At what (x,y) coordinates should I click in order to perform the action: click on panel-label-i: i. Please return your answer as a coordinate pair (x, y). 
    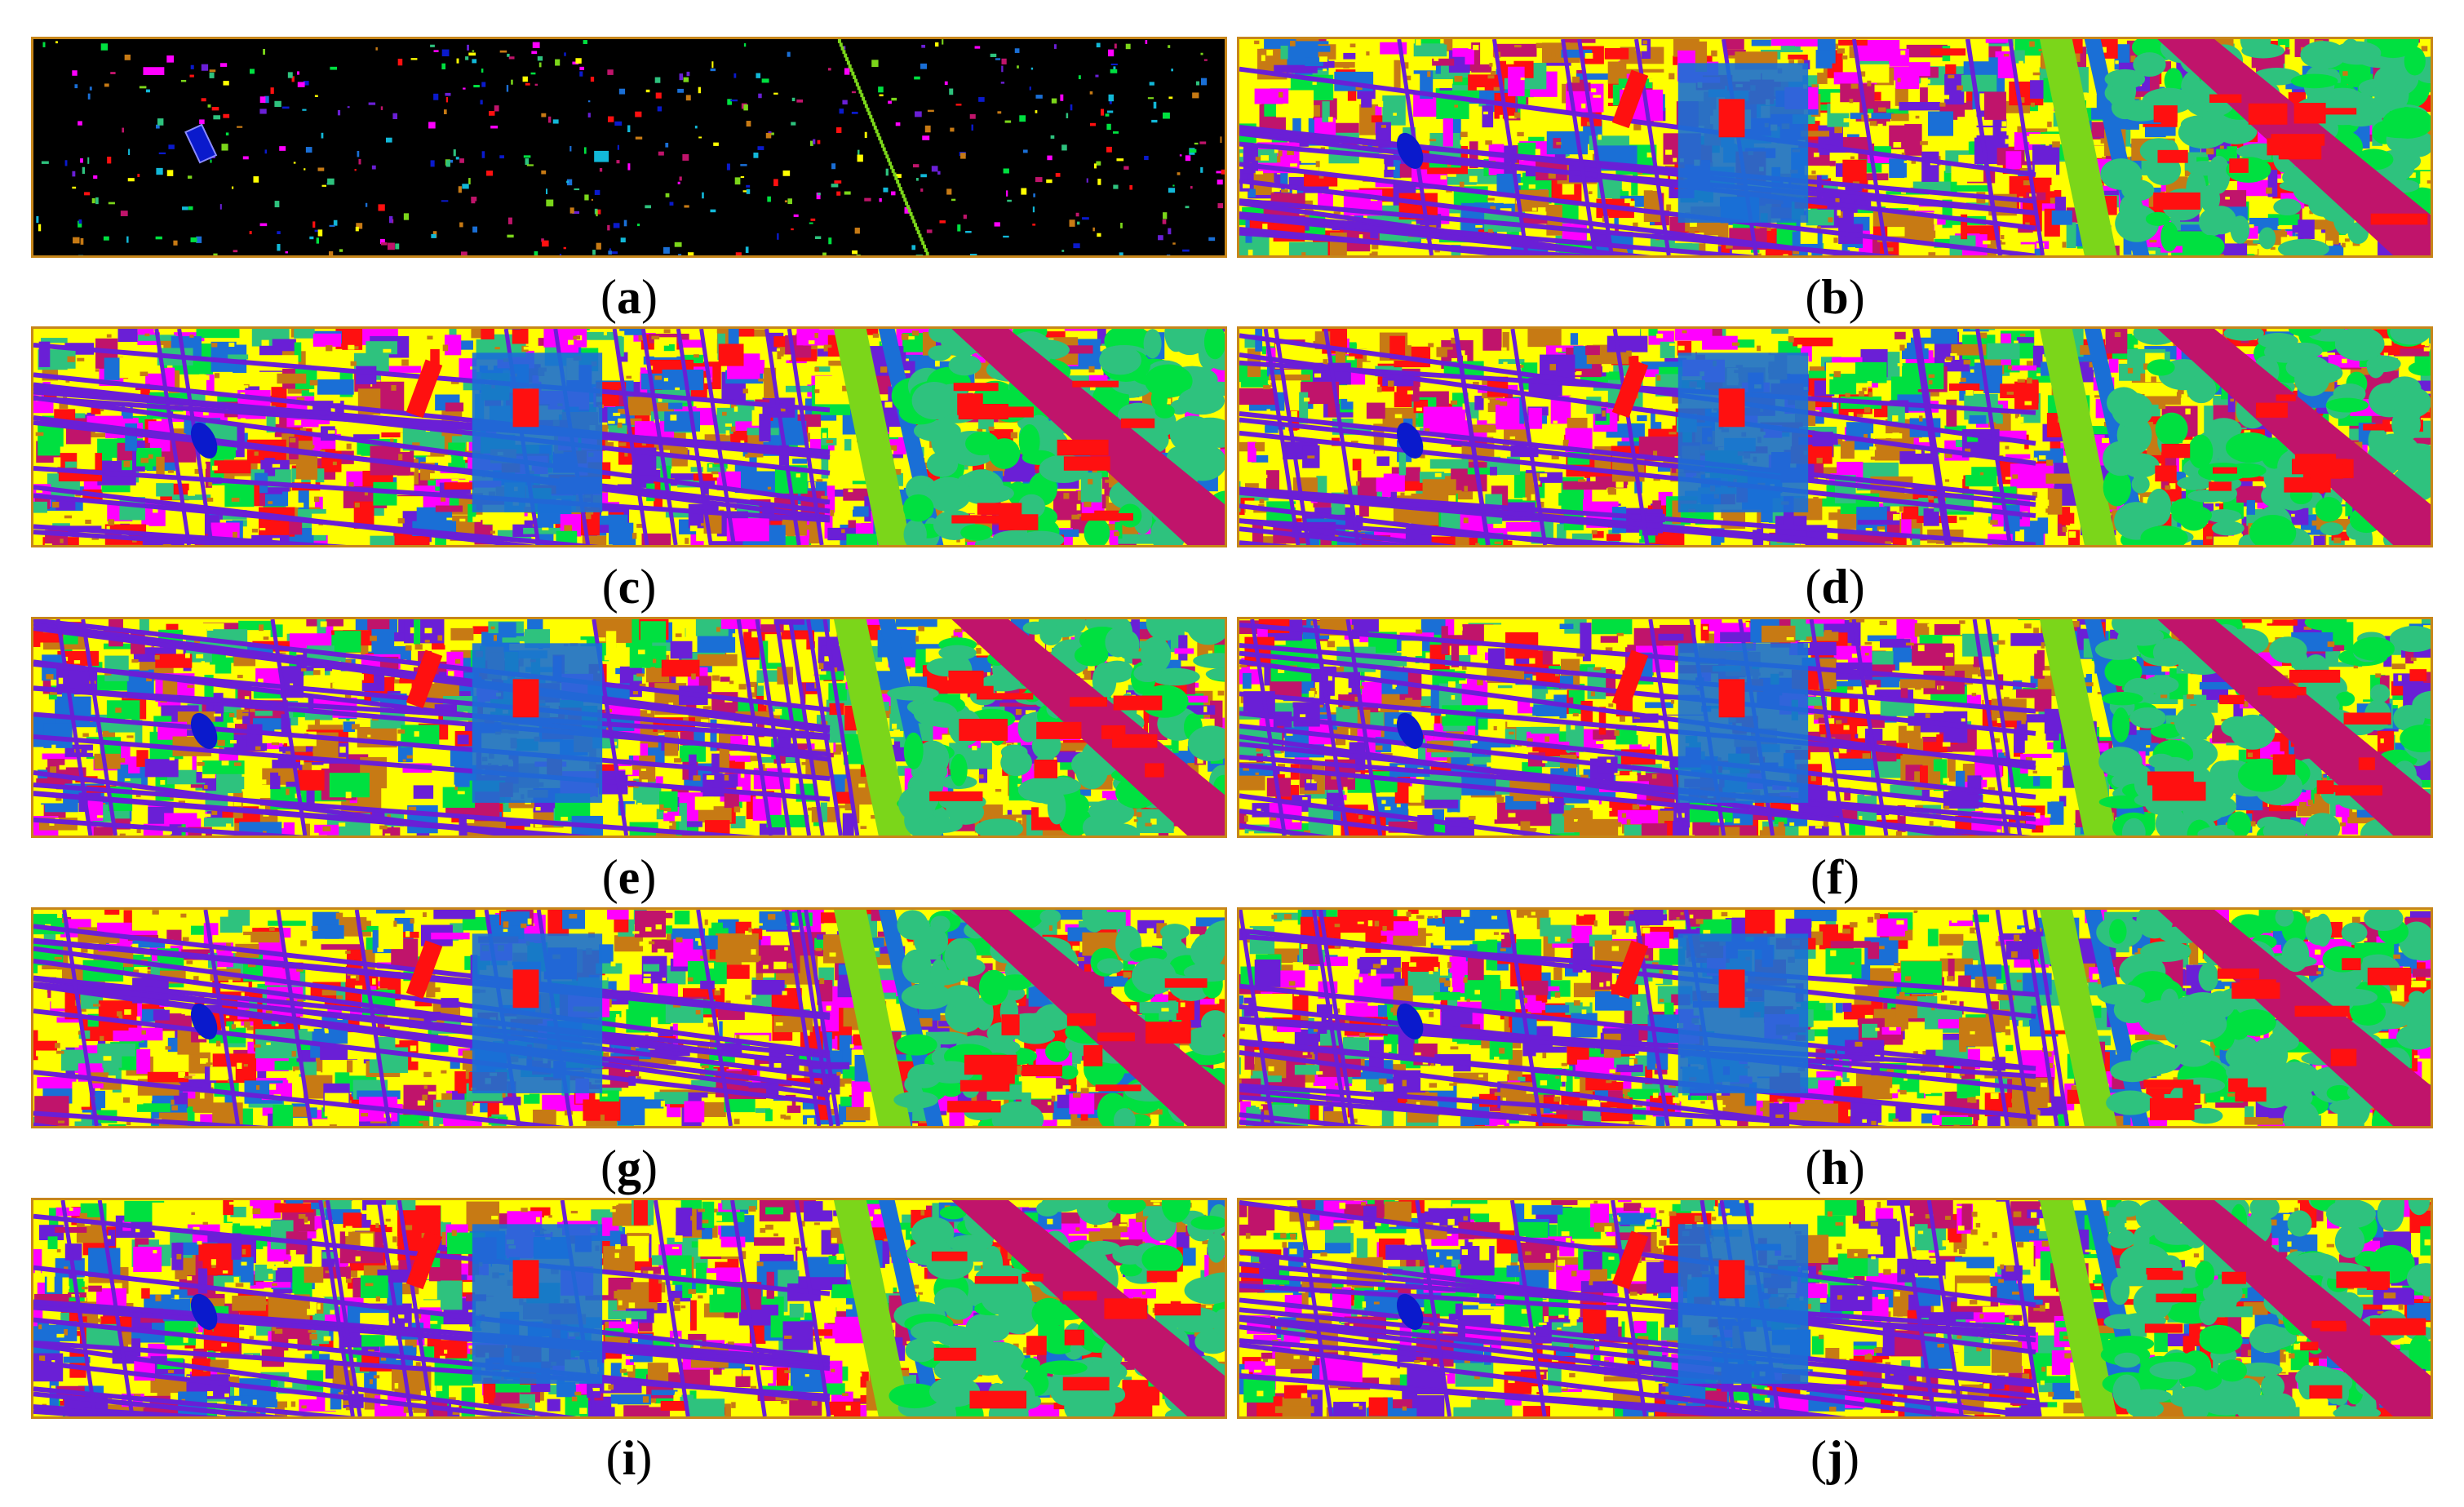
    Looking at the image, I should click on (629, 1458).